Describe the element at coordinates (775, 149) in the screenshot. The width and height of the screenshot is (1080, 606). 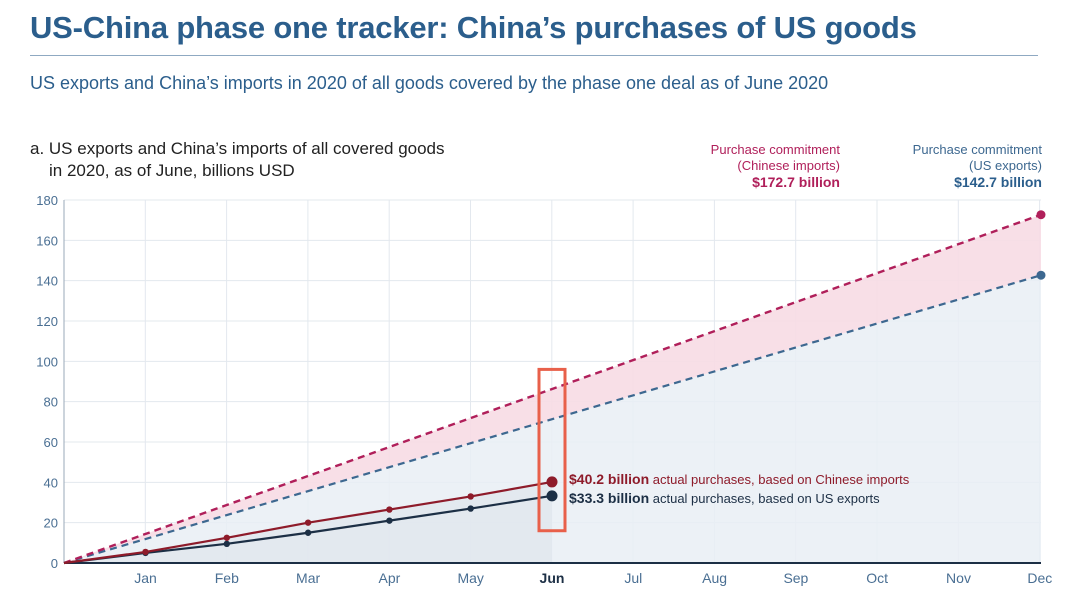
I see `commitment-chinese-line1: Purchase commitment` at that location.